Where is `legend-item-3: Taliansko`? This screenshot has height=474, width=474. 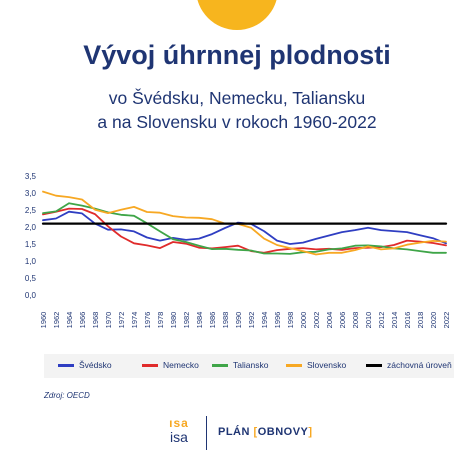
legend-item-3: Taliansko is located at coordinates (240, 365).